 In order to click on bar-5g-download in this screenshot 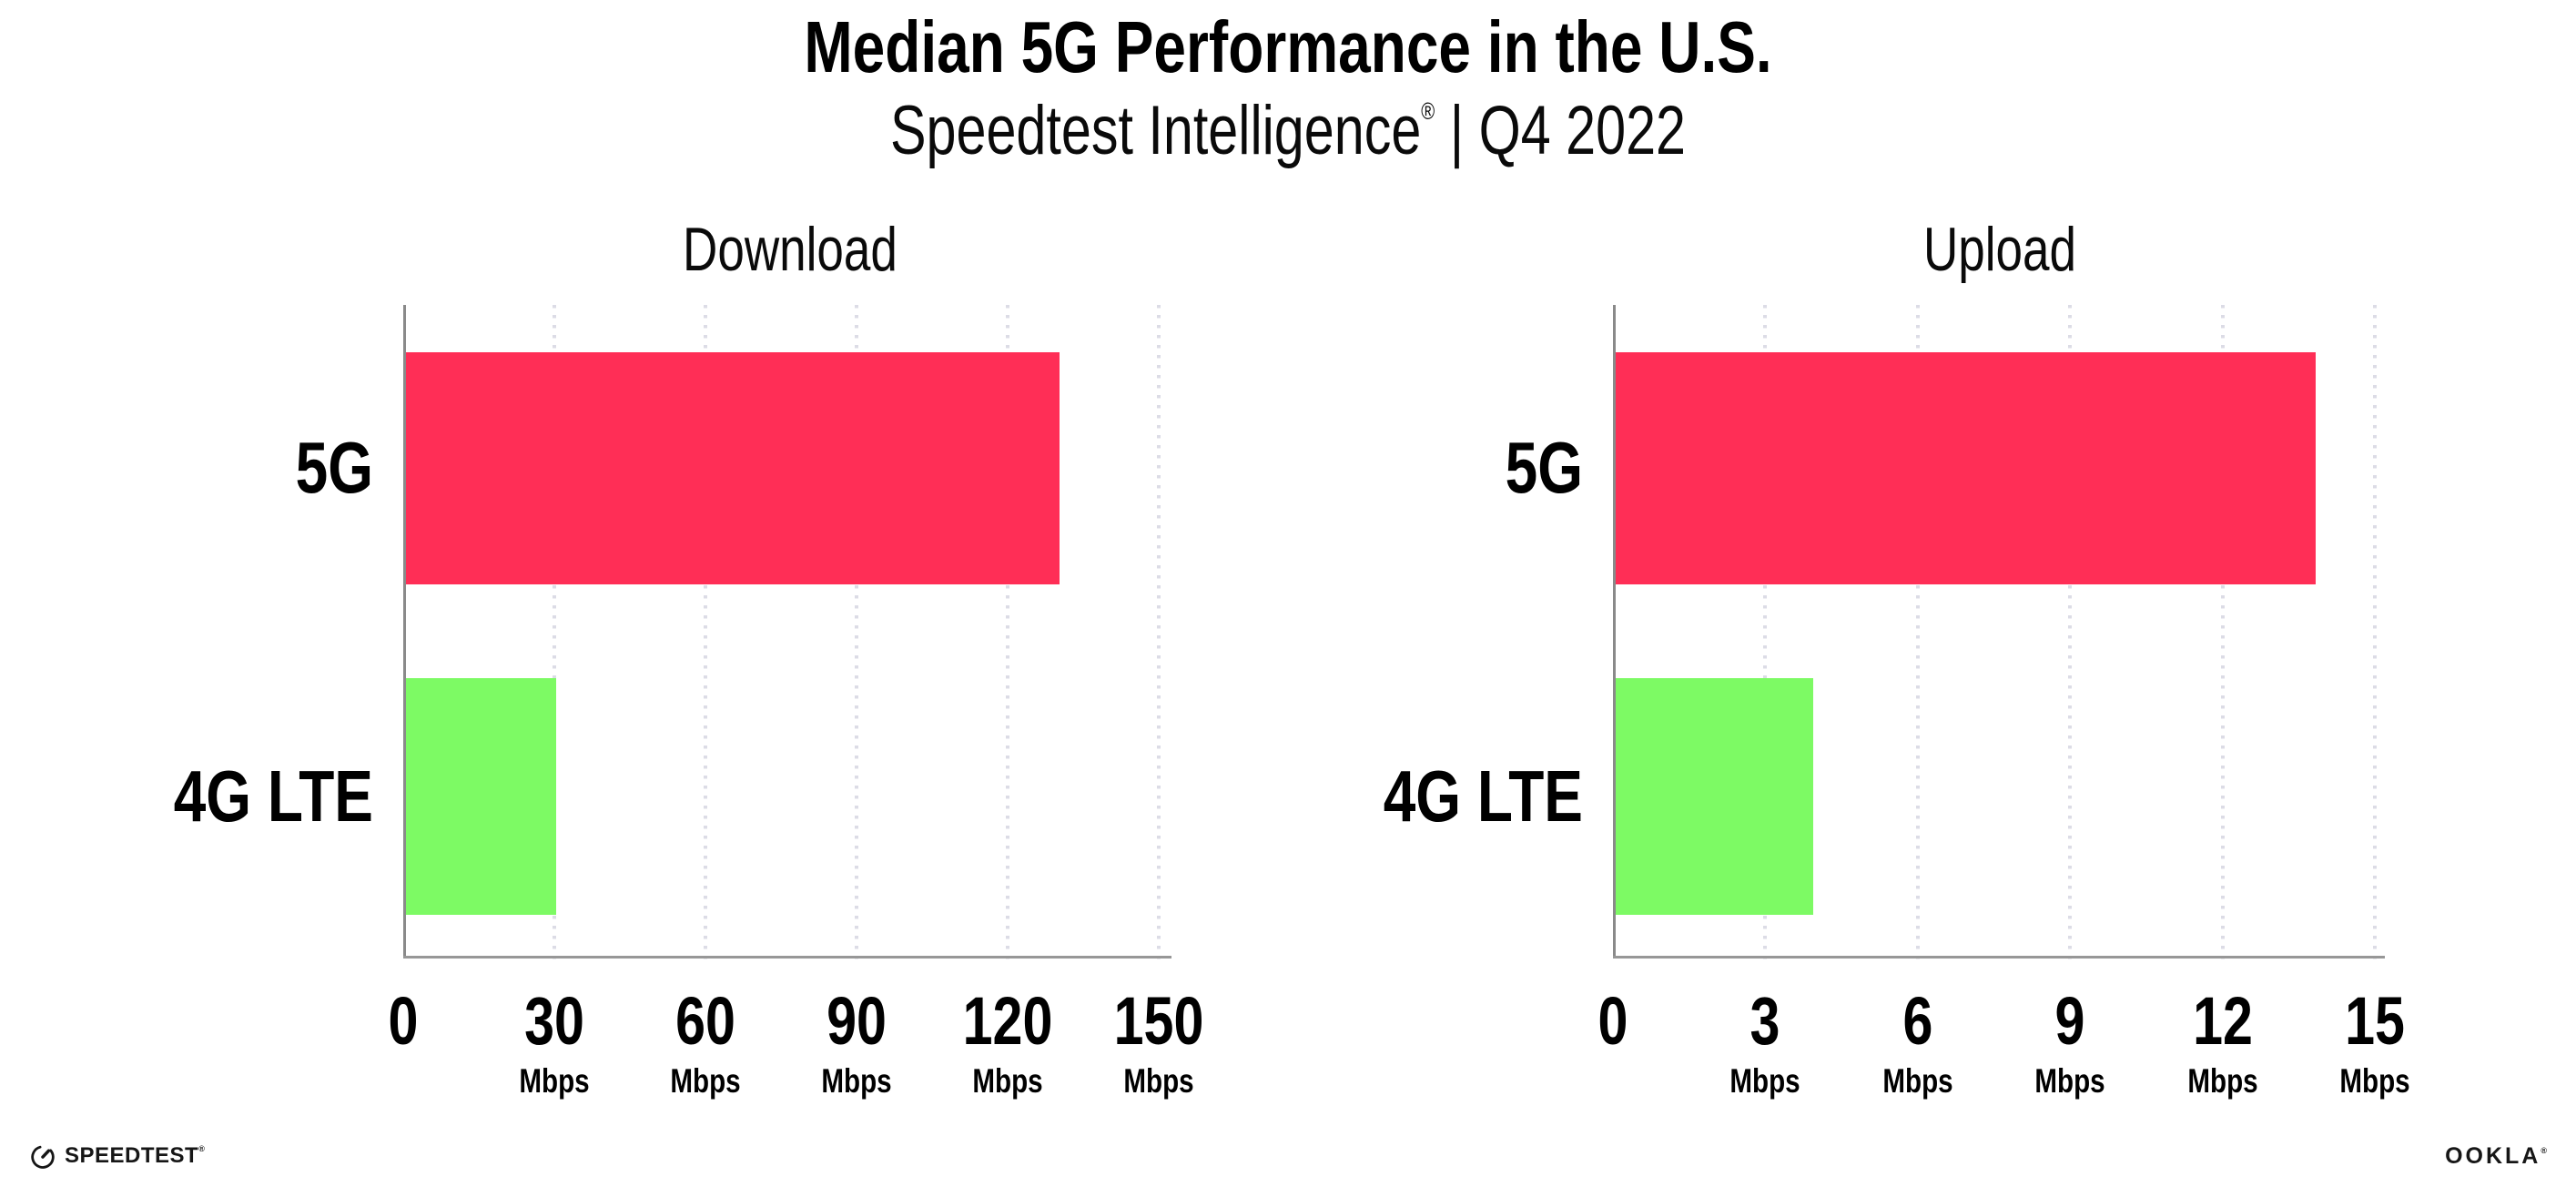, I will do `click(732, 468)`.